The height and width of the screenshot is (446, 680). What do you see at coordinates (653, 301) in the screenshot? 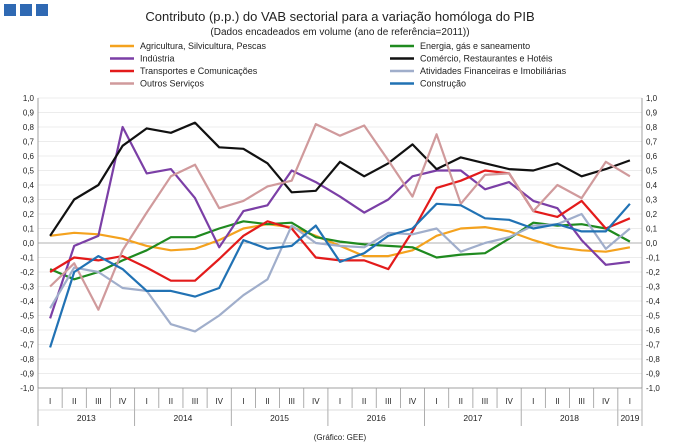
I see `y-tick-label-right: -0,4` at bounding box center [653, 301].